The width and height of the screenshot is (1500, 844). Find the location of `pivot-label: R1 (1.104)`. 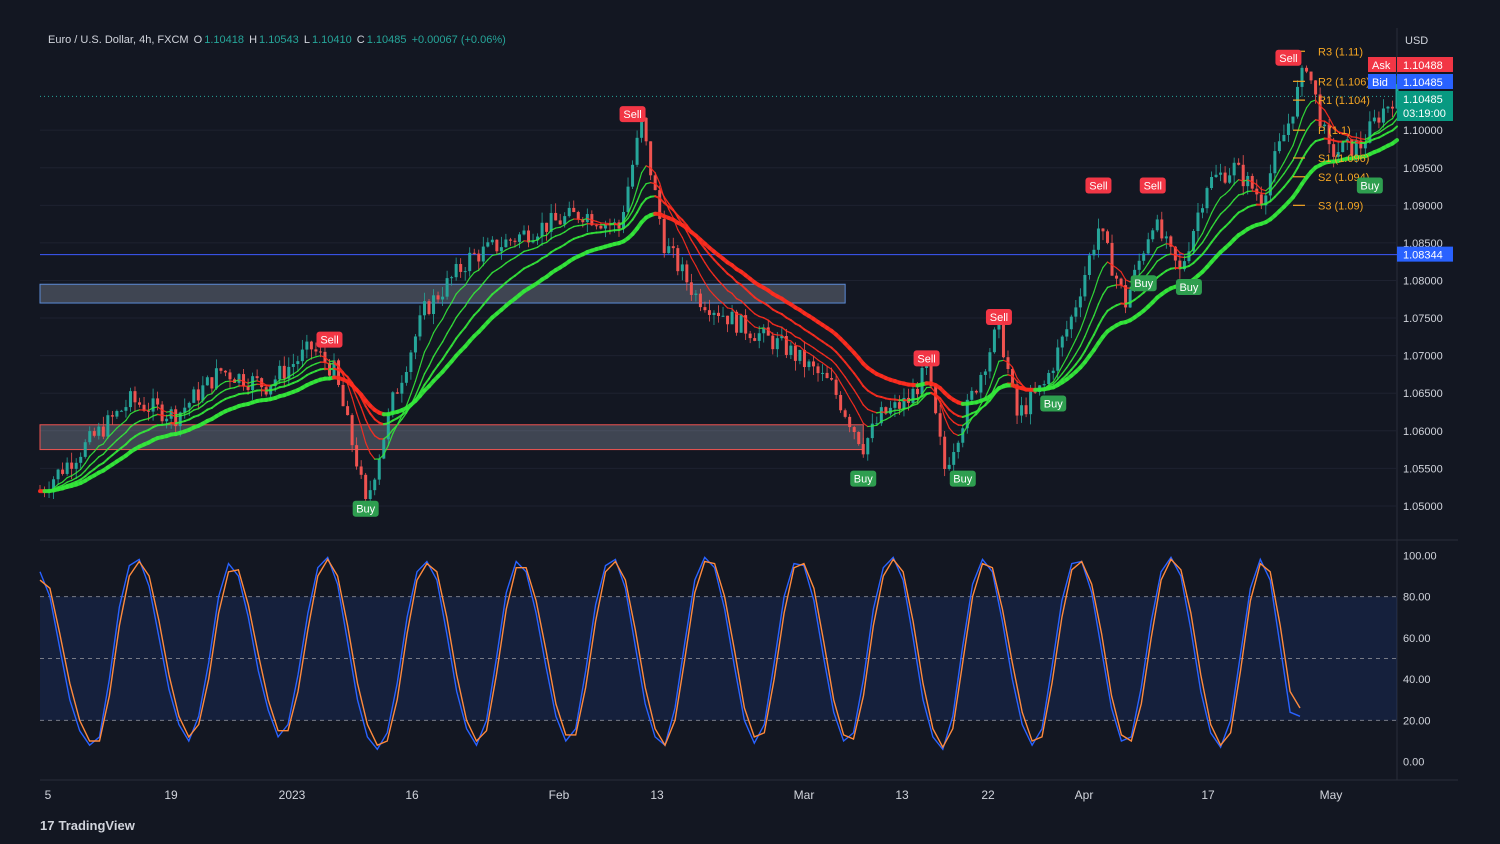

pivot-label: R1 (1.104) is located at coordinates (1344, 101).